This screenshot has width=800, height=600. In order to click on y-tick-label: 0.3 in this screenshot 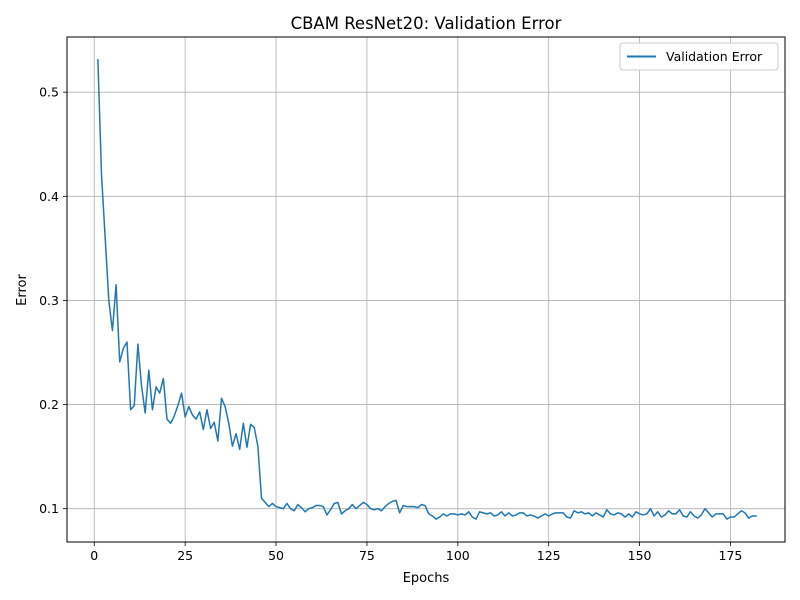, I will do `click(49, 300)`.